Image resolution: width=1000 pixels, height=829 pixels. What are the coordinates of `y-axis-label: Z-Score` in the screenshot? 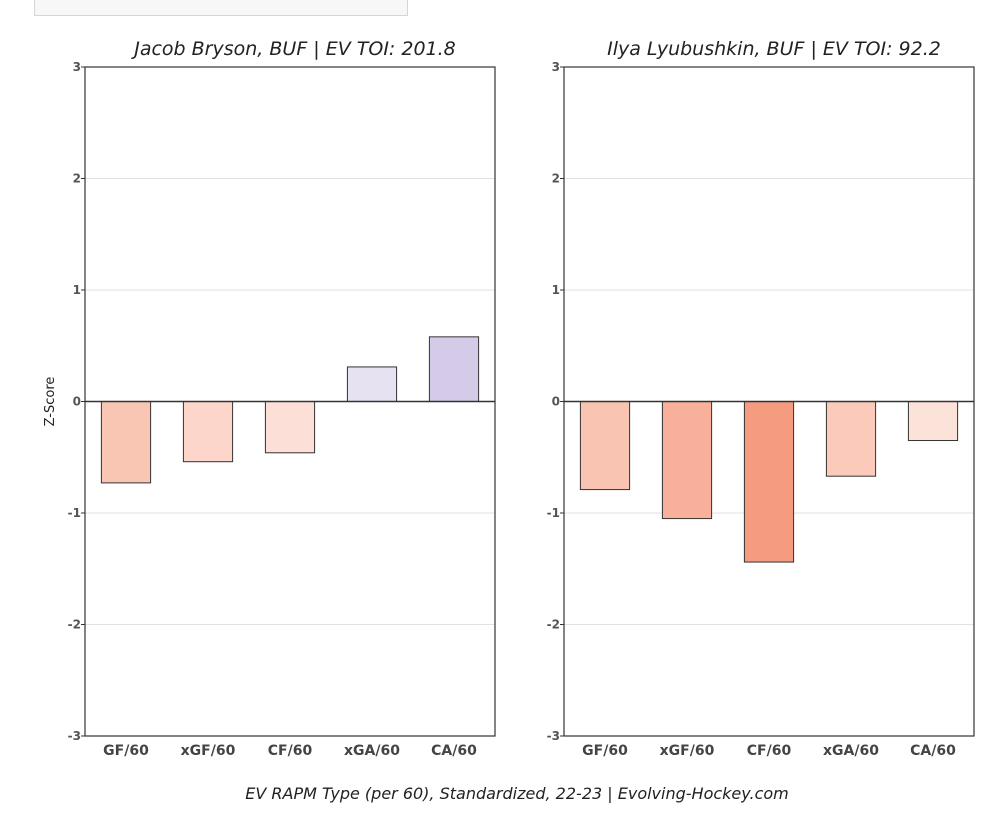 It's located at (50, 402).